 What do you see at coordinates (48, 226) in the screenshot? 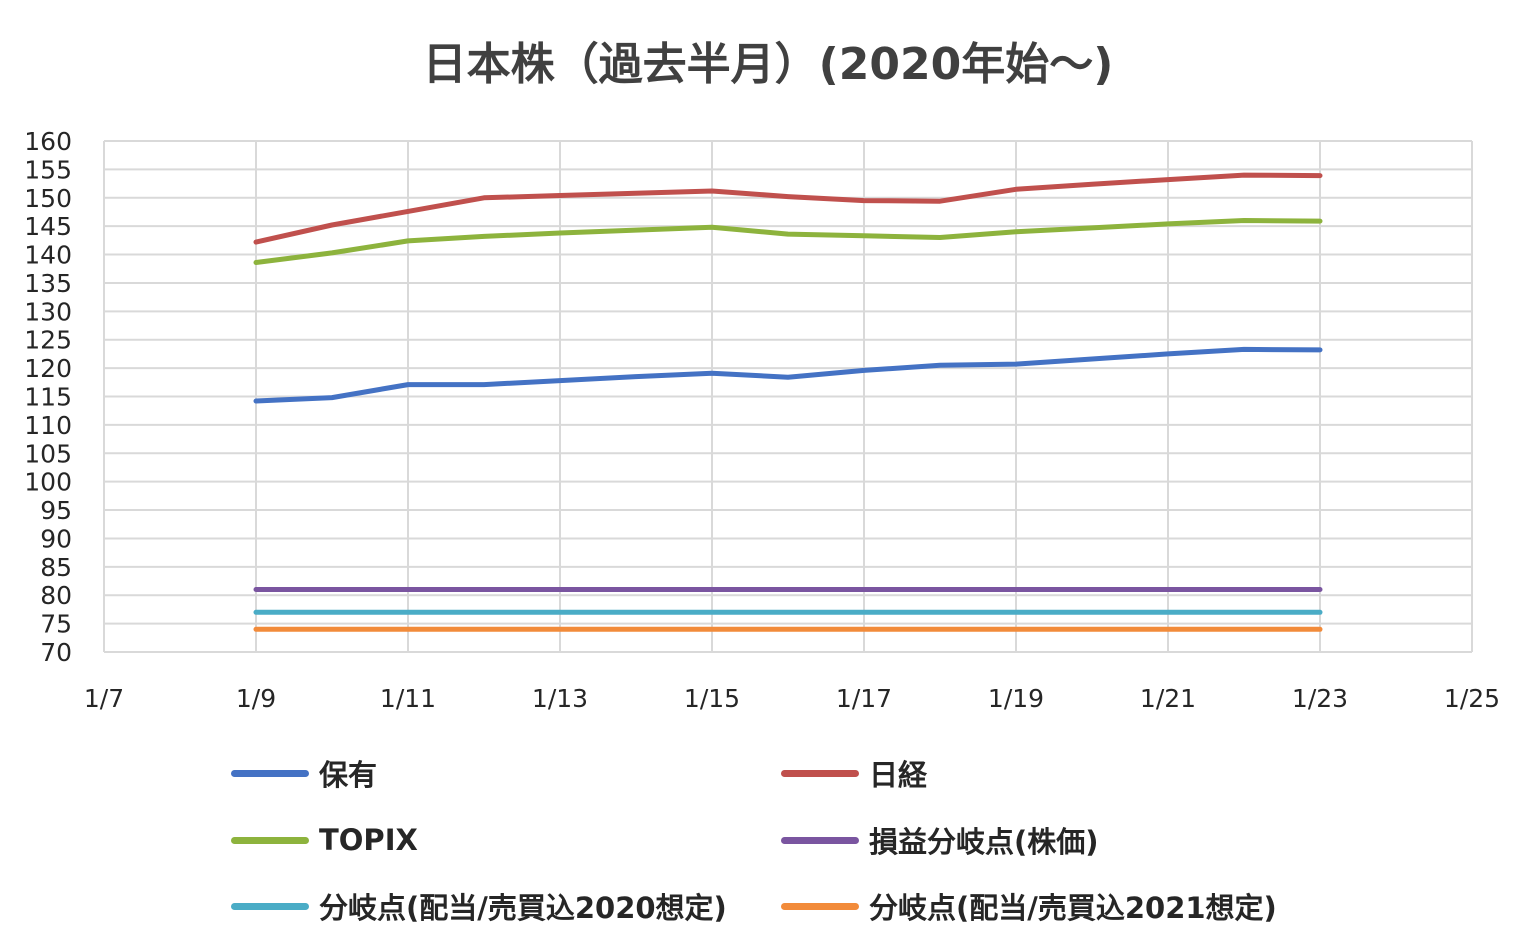
I see `y-tick-label: 145` at bounding box center [48, 226].